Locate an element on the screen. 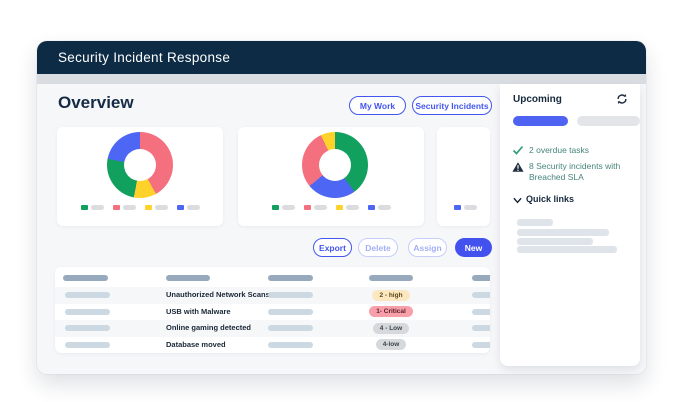  table-row: USB with Malware 1- Critical is located at coordinates (272, 312).